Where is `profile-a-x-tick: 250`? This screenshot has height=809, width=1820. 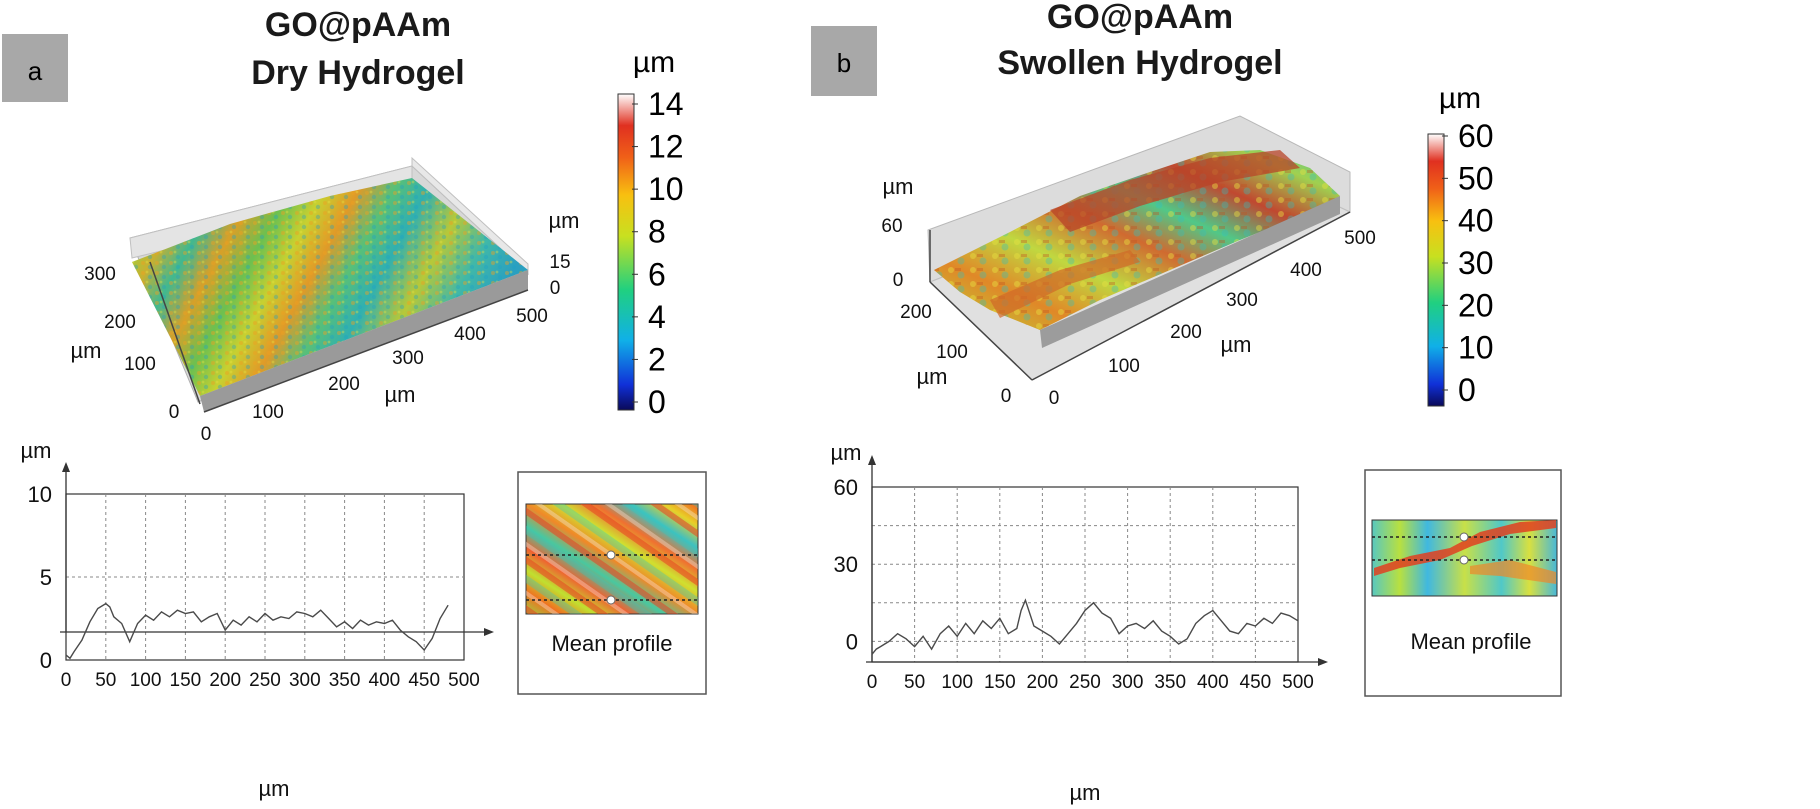
profile-a-x-tick: 250 is located at coordinates (265, 680).